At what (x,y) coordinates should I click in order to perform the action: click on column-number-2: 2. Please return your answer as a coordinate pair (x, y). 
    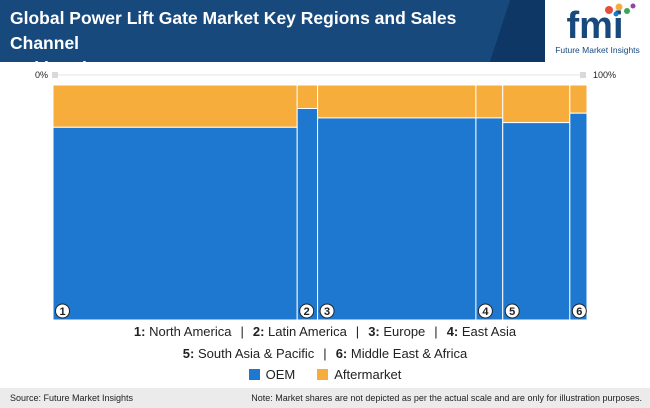
    Looking at the image, I should click on (307, 312).